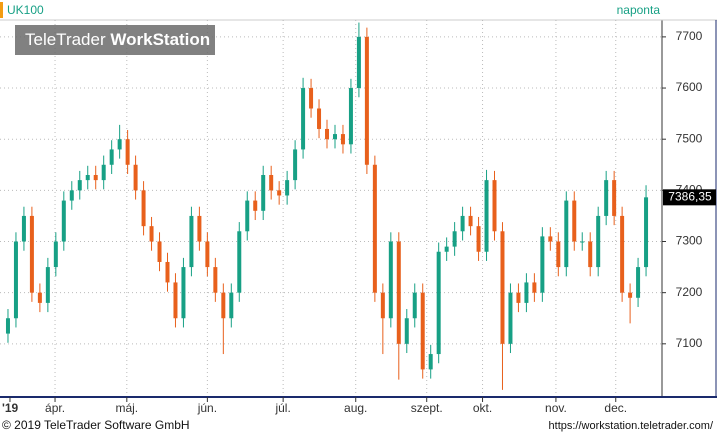 The height and width of the screenshot is (435, 717). I want to click on watermark-part: WorkStation, so click(160, 39).